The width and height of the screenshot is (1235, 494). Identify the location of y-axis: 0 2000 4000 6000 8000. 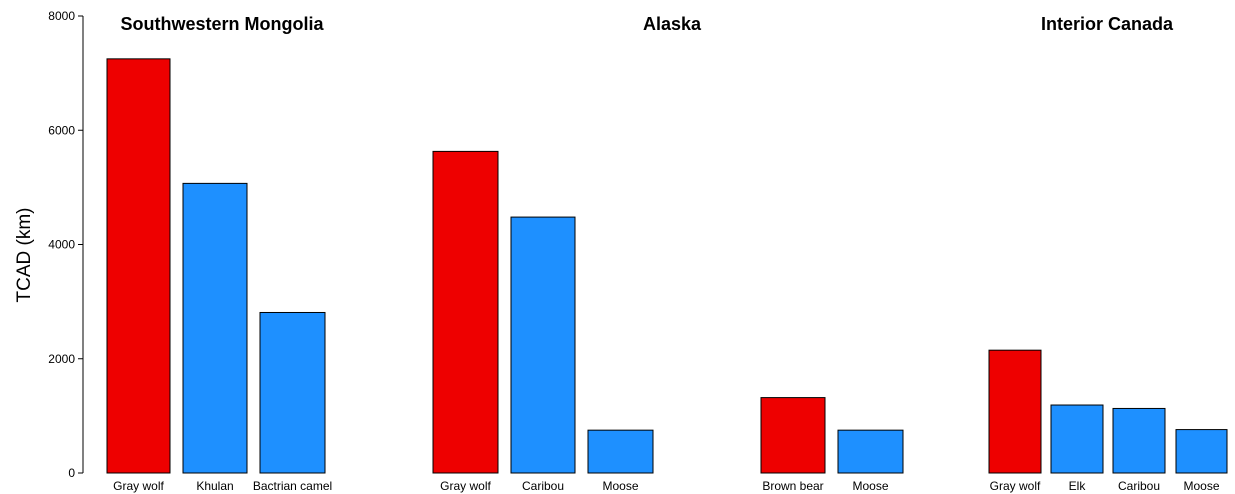
(66, 244).